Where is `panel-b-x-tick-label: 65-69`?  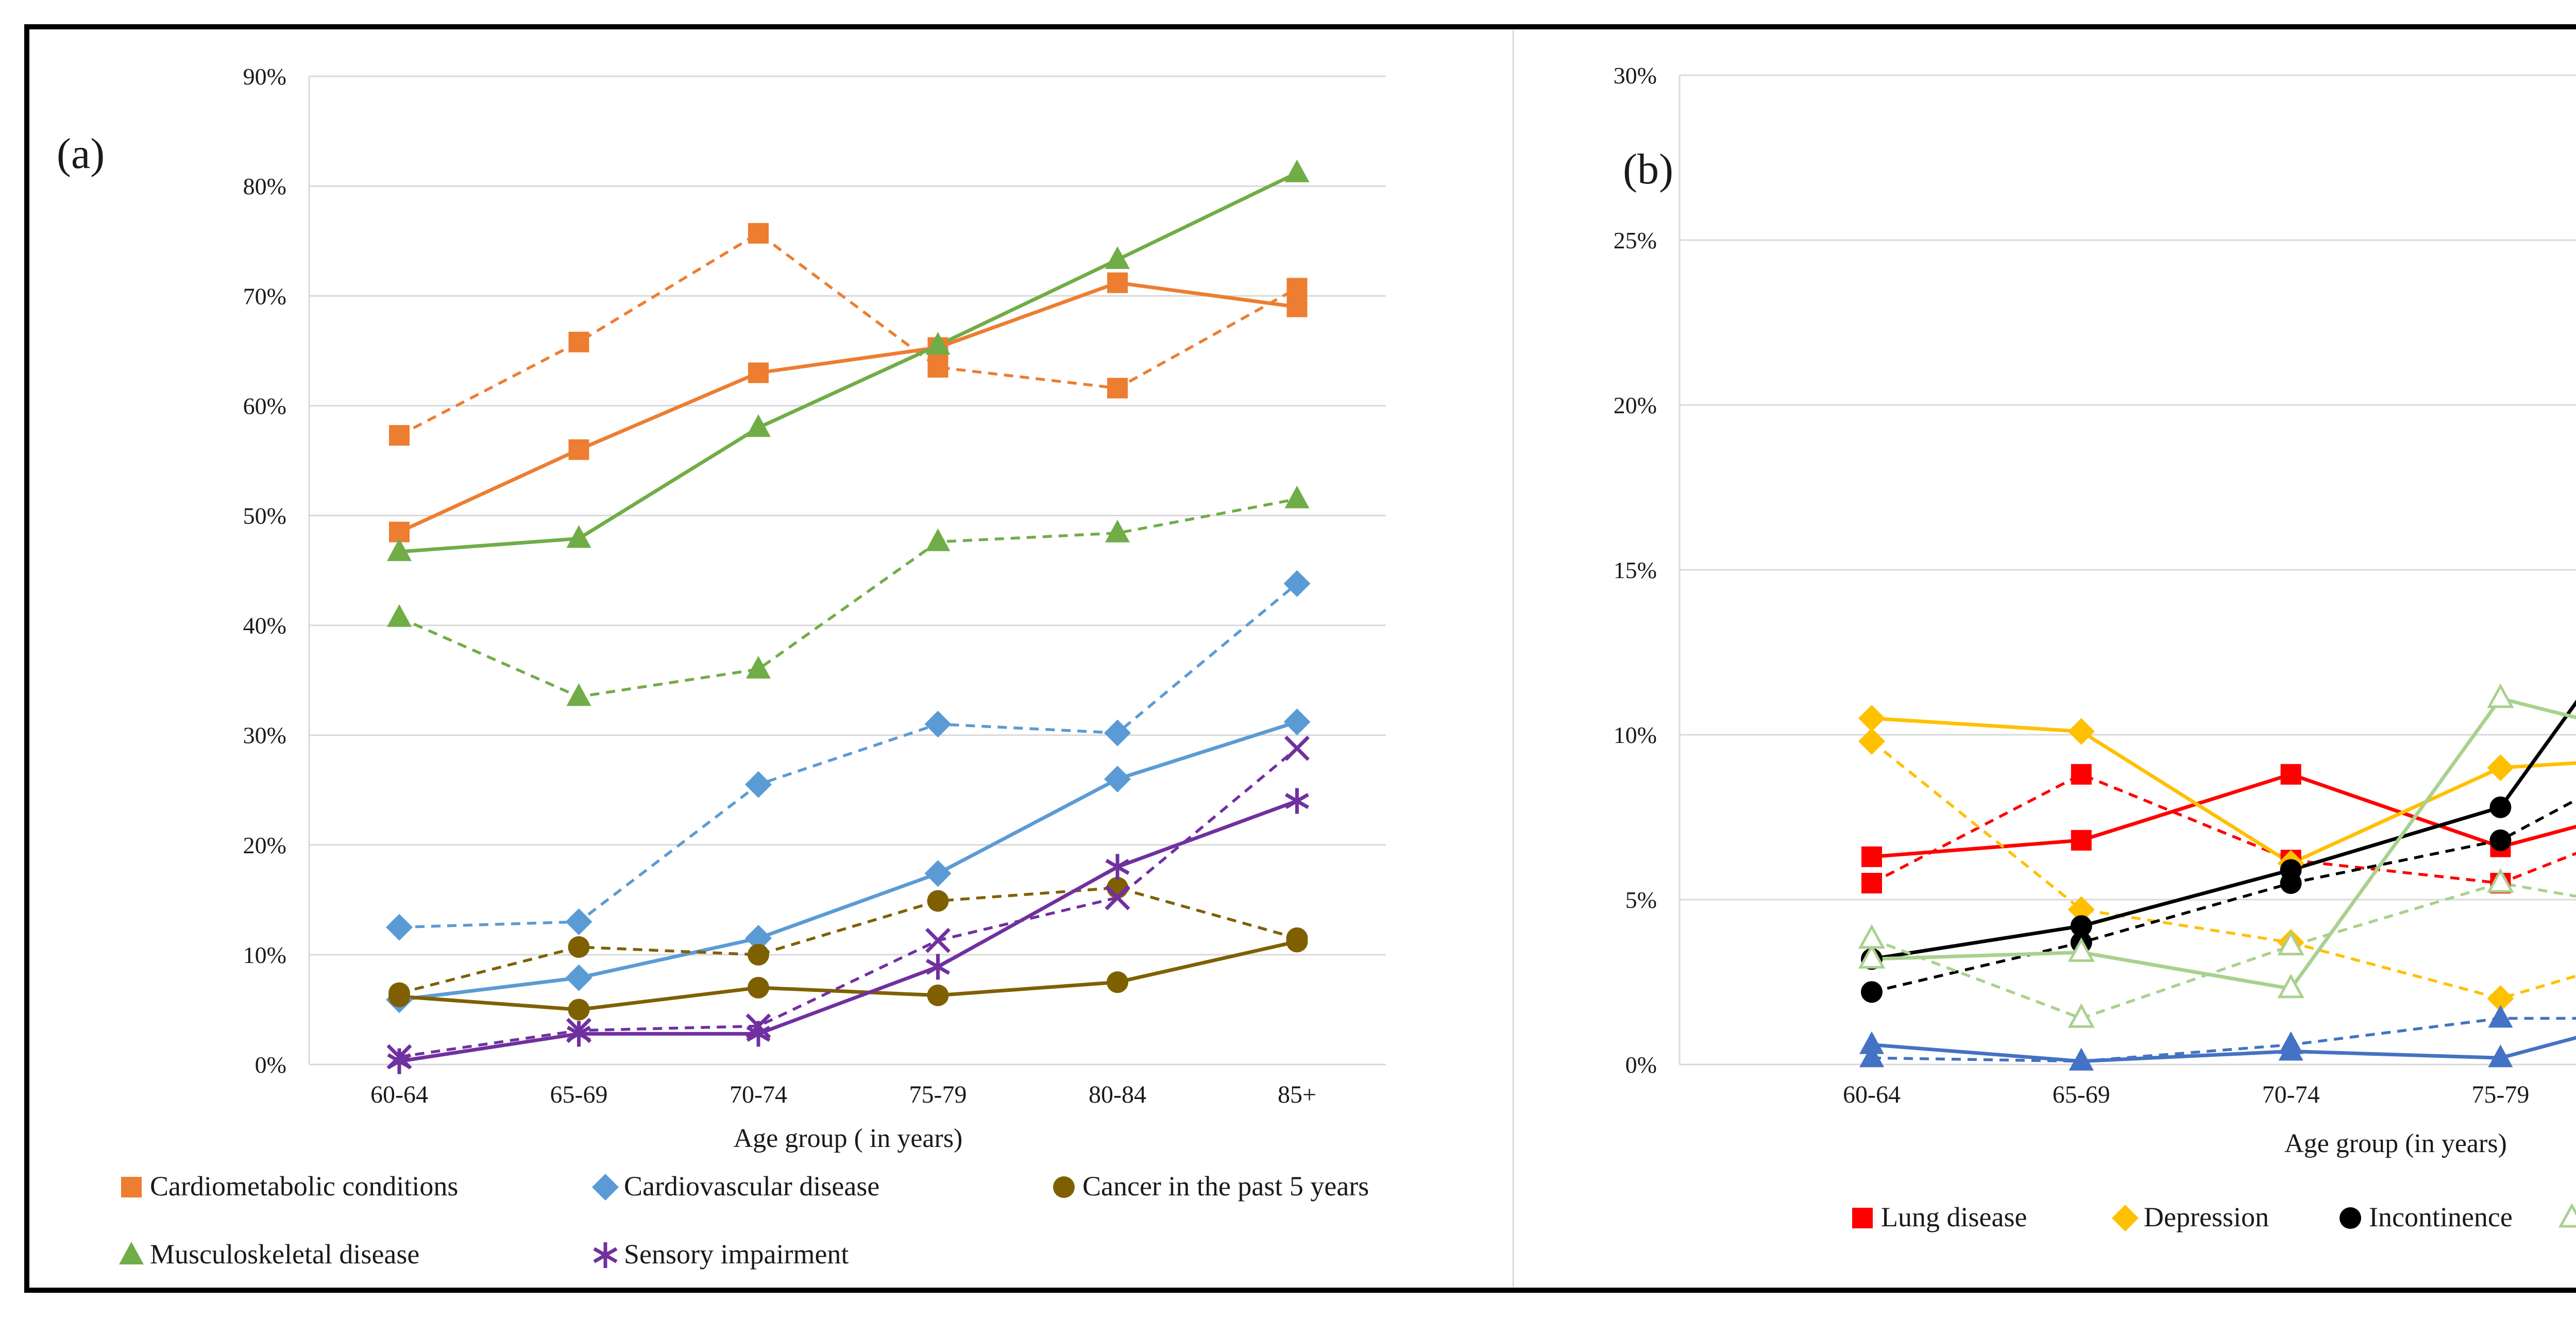
panel-b-x-tick-label: 65-69 is located at coordinates (2081, 1094).